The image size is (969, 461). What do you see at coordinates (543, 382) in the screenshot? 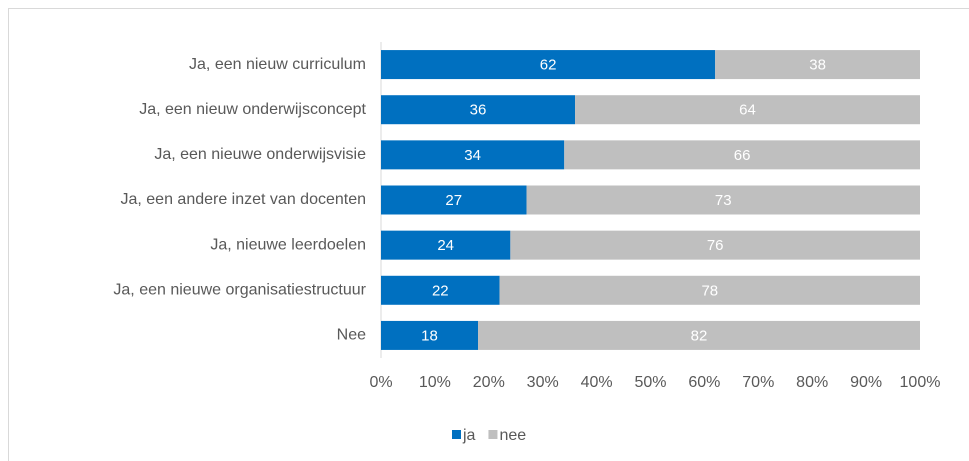
I see `x-tick-label: 30%` at bounding box center [543, 382].